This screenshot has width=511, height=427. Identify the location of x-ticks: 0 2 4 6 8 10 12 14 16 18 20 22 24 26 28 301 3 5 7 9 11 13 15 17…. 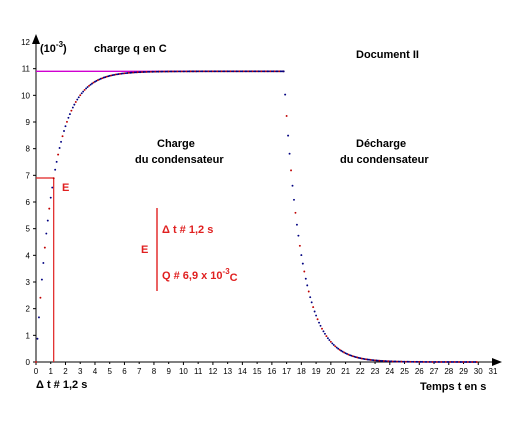
(266, 369).